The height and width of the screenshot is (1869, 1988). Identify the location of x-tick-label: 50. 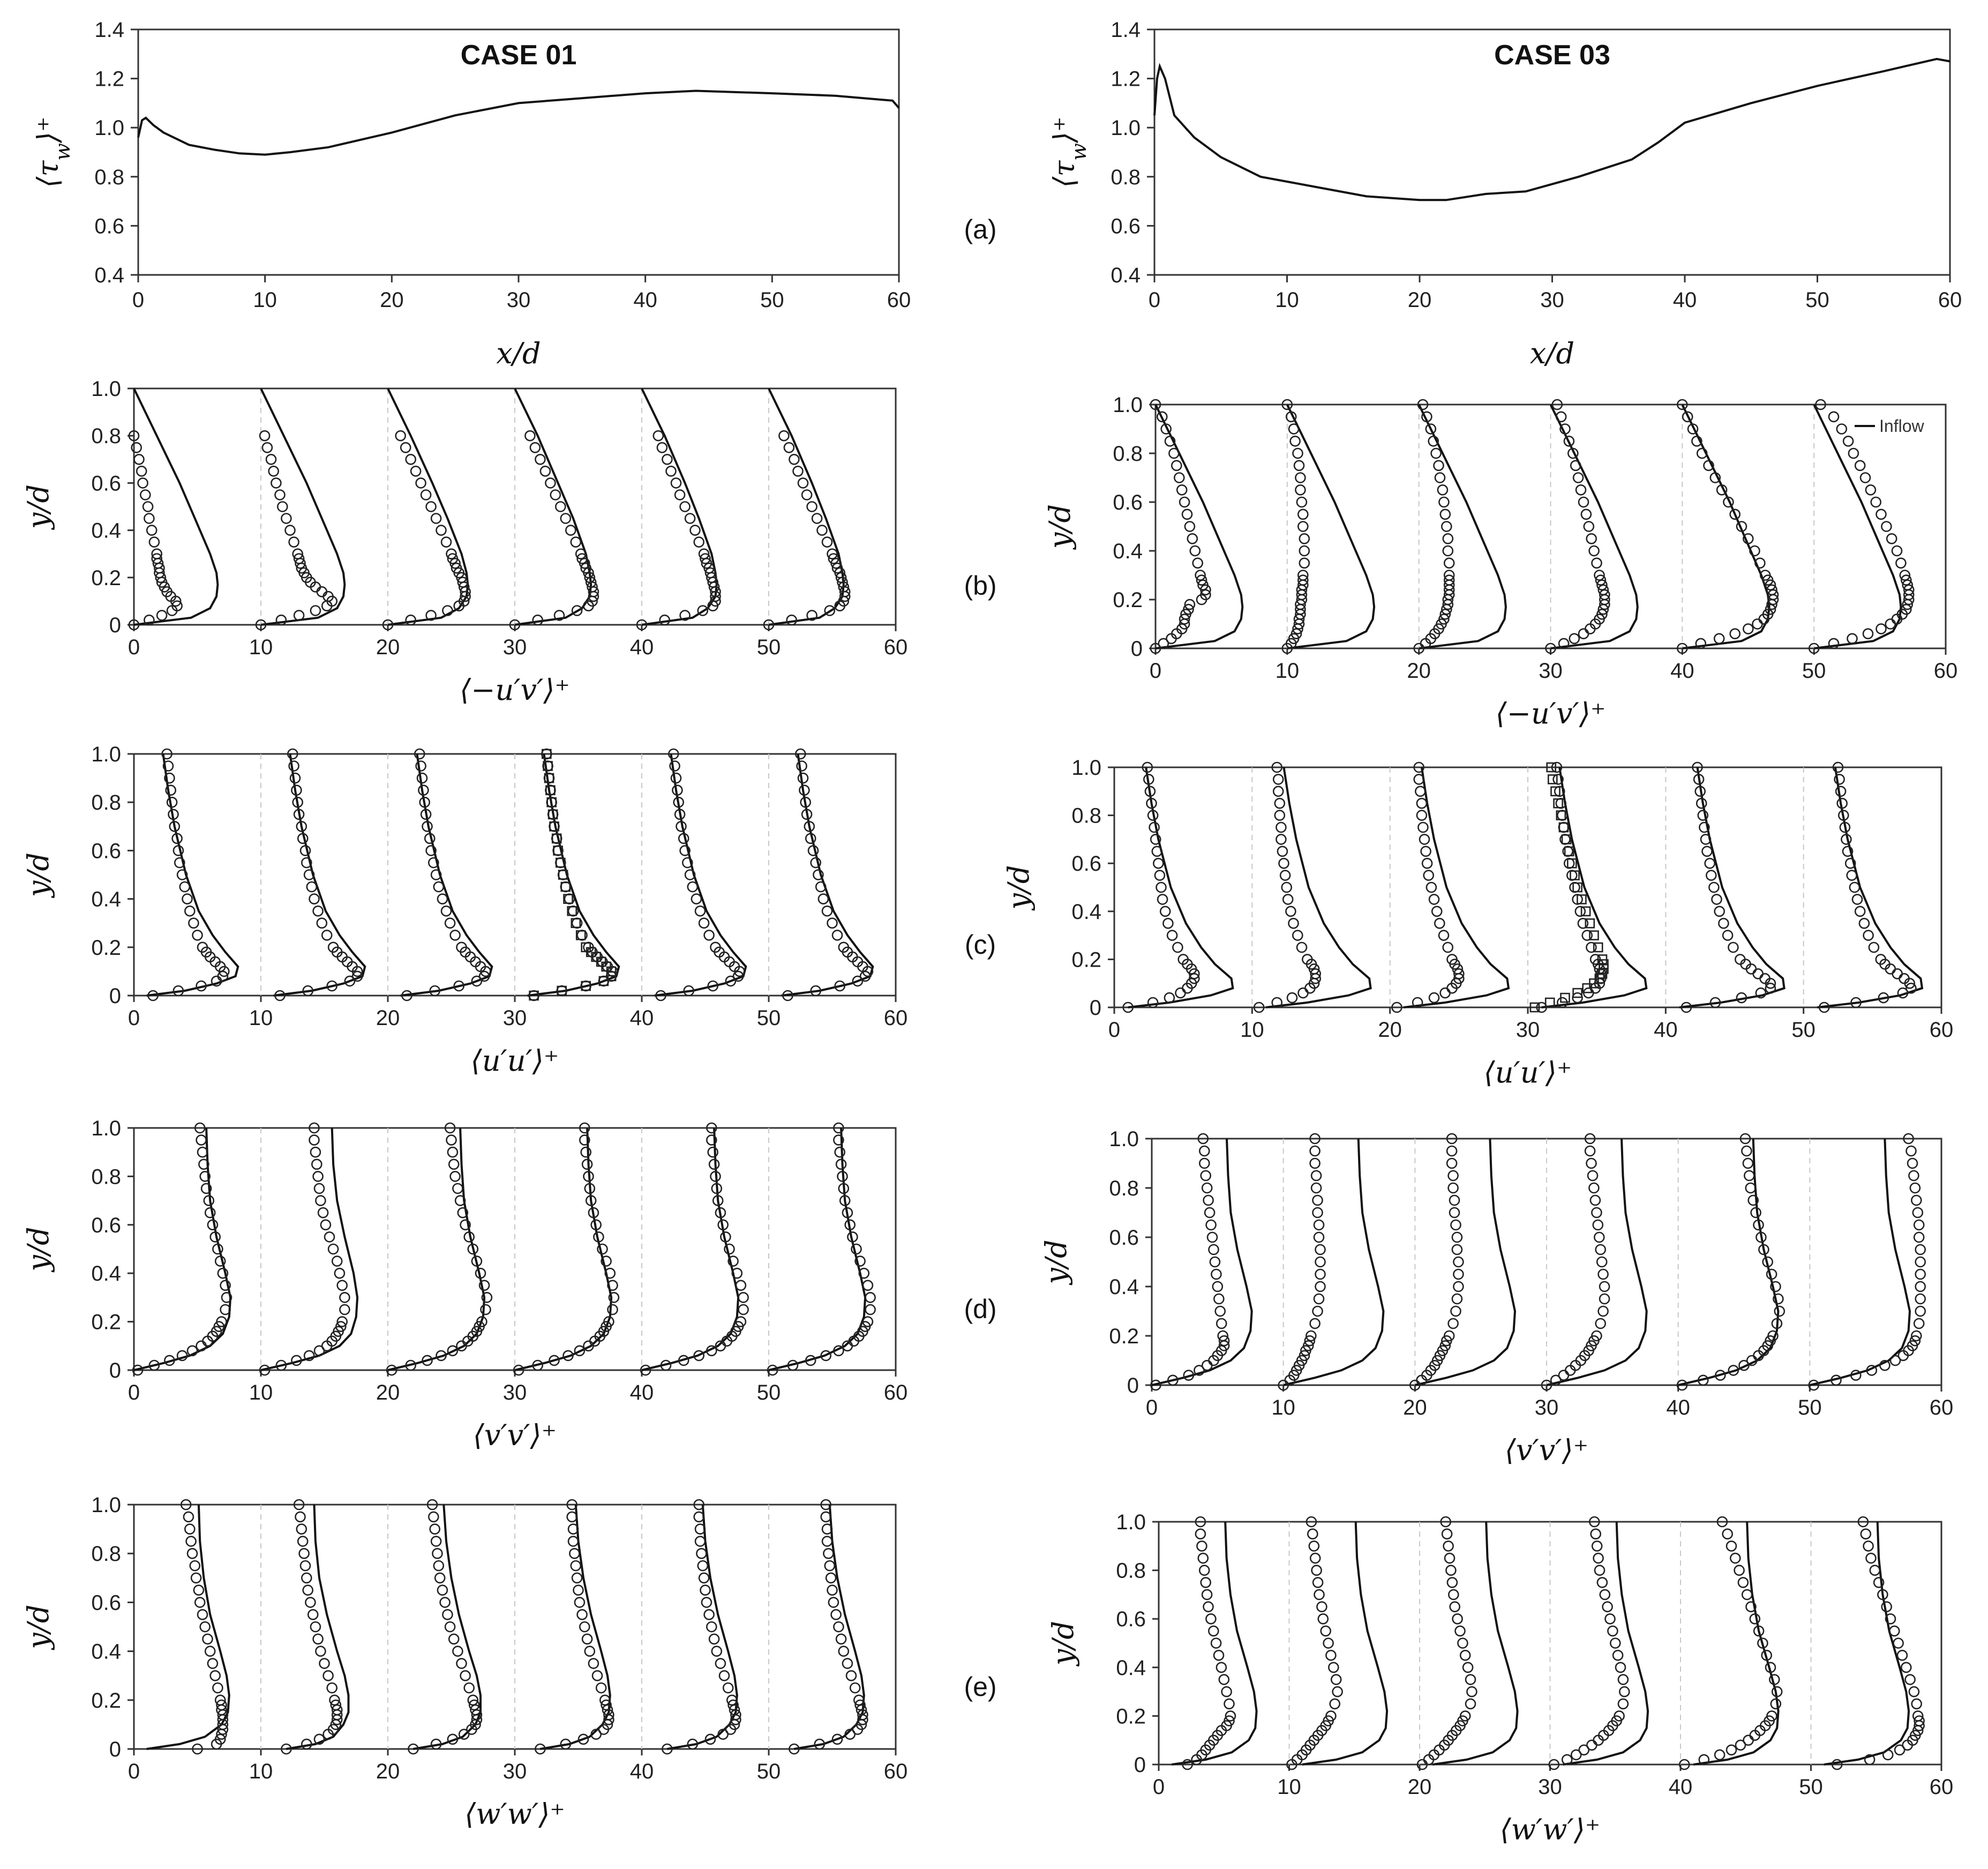
(1811, 1787).